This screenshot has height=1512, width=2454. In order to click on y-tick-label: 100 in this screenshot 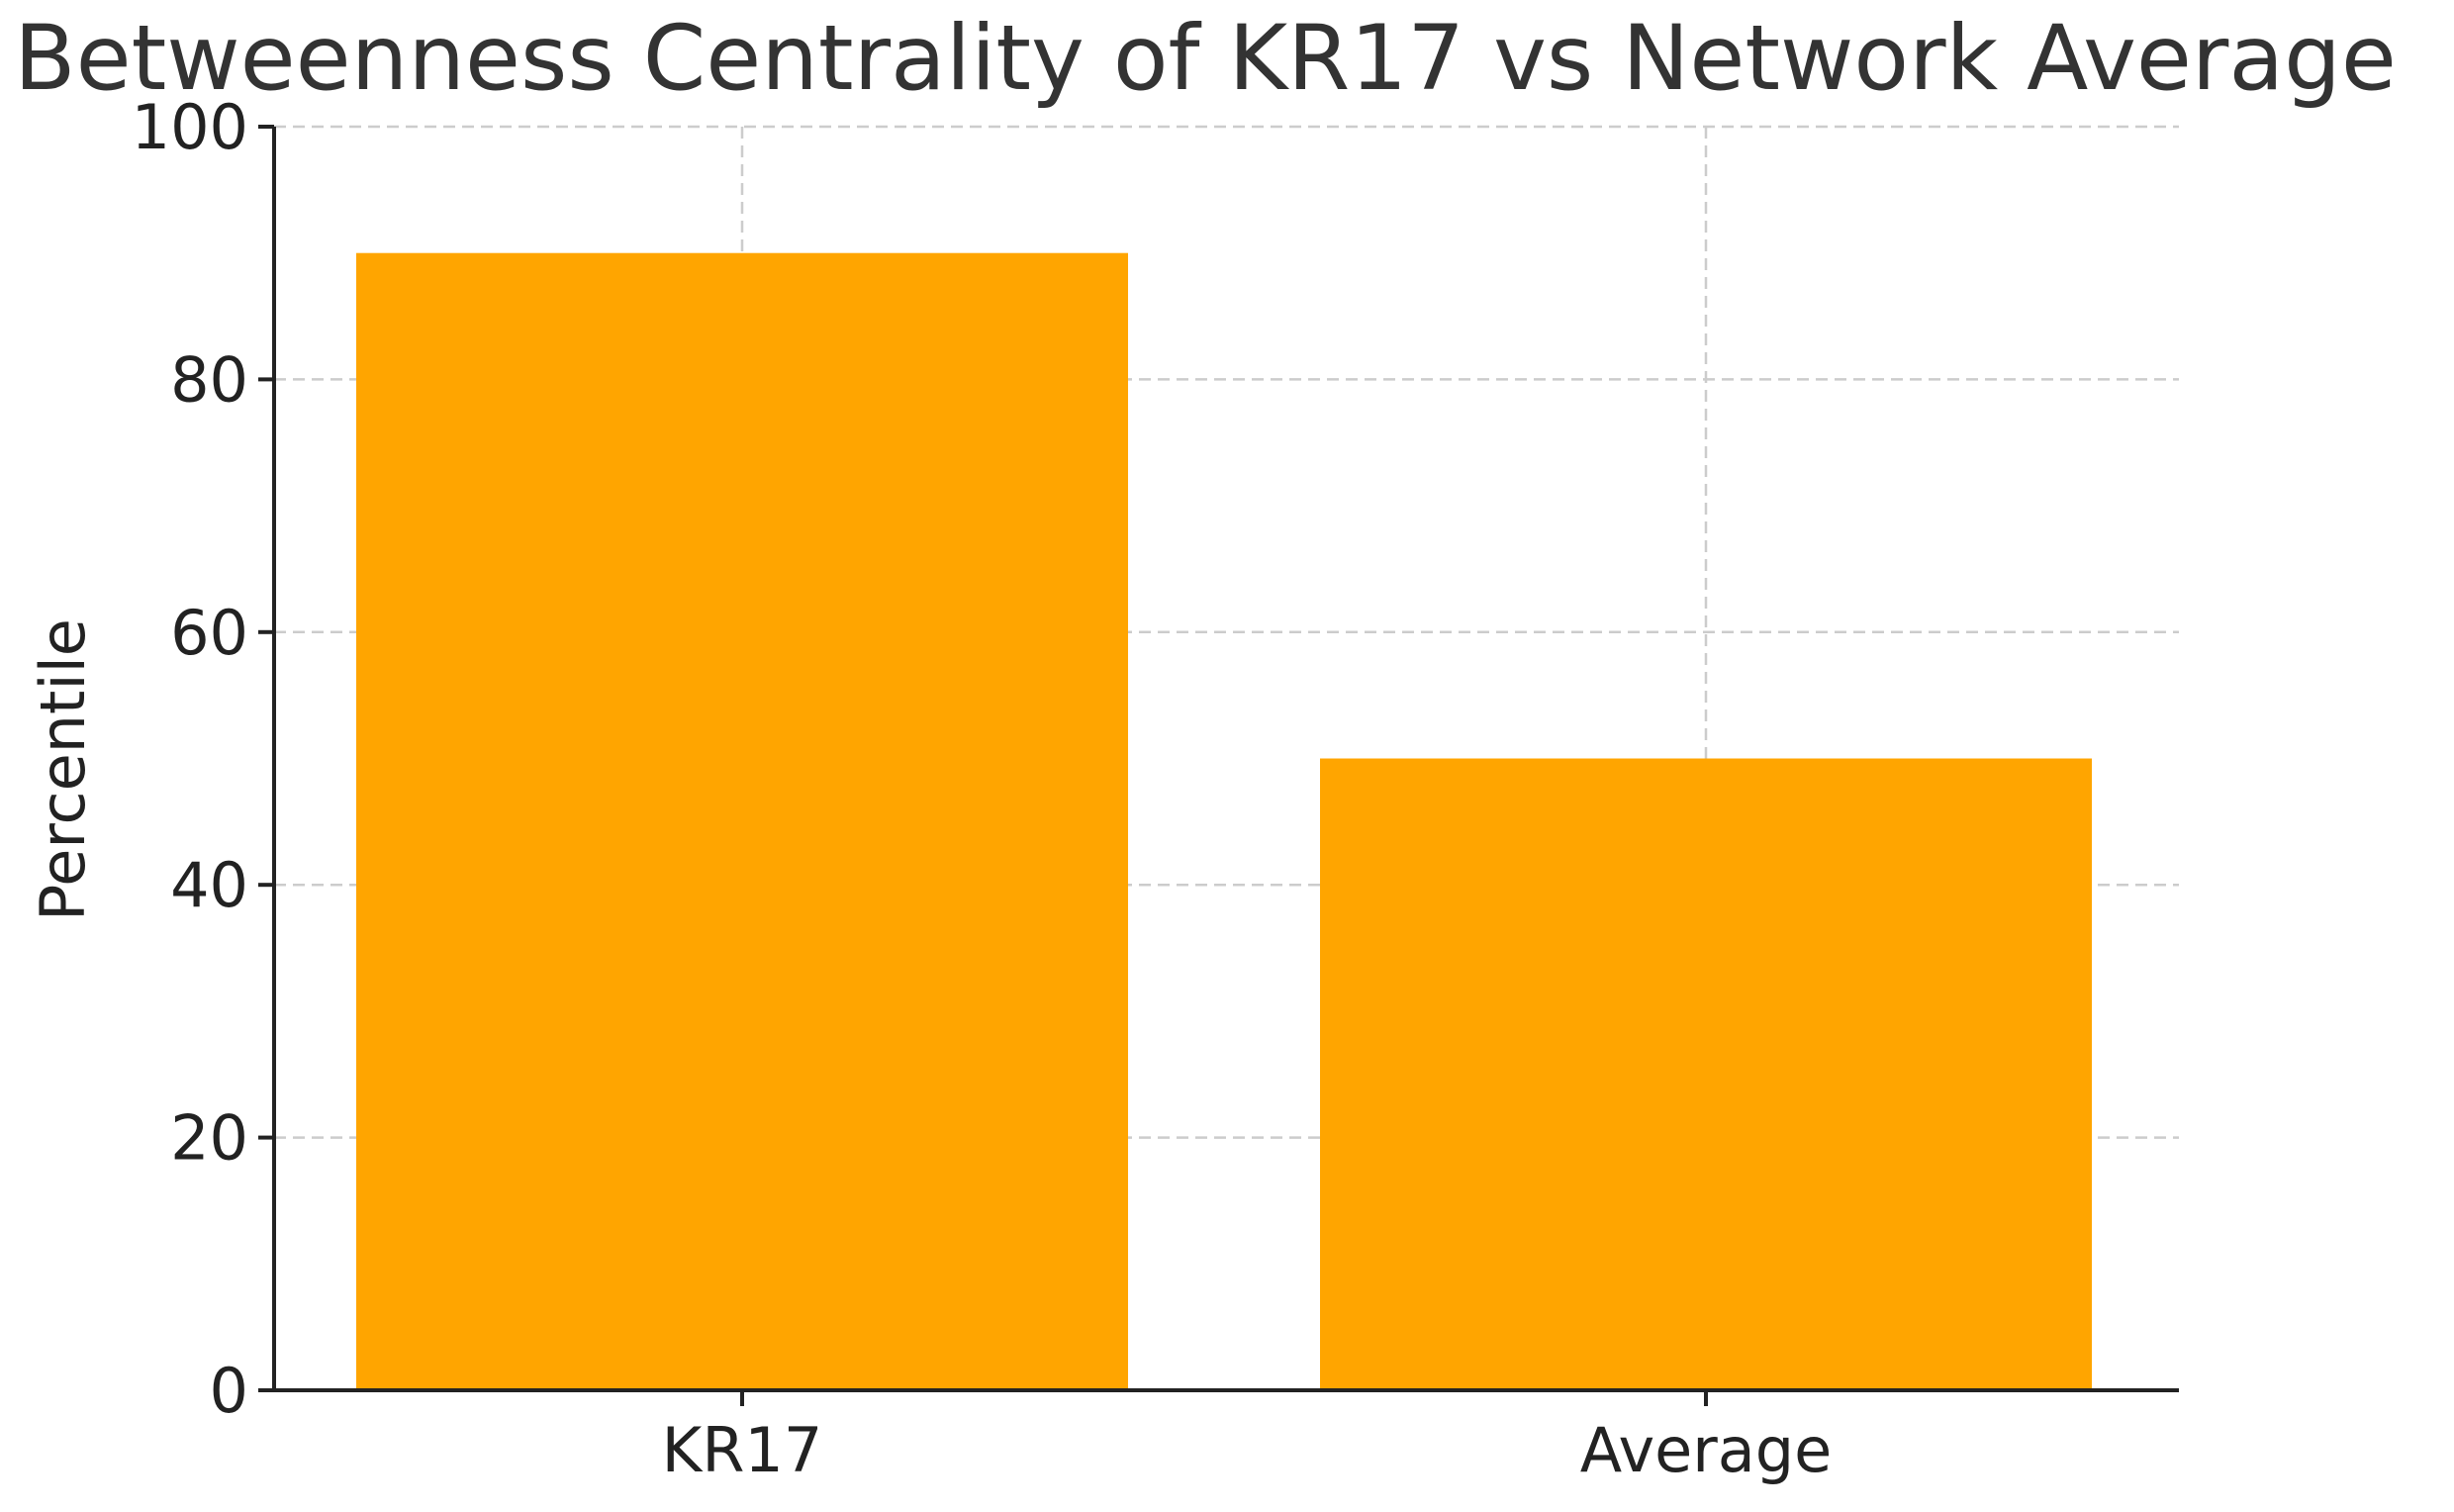, I will do `click(190, 127)`.